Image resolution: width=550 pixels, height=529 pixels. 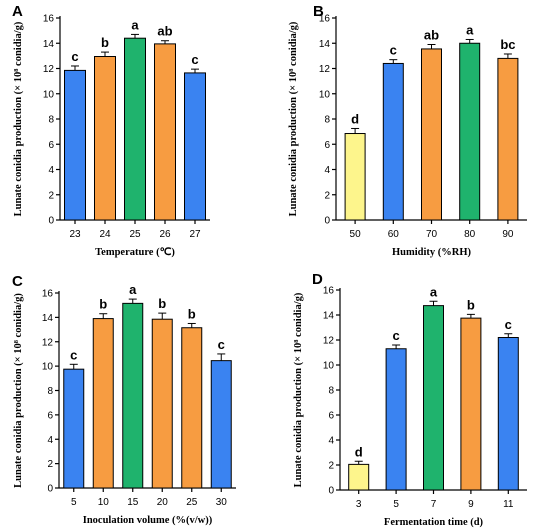 I want to click on panel-letter: C, so click(x=17, y=281).